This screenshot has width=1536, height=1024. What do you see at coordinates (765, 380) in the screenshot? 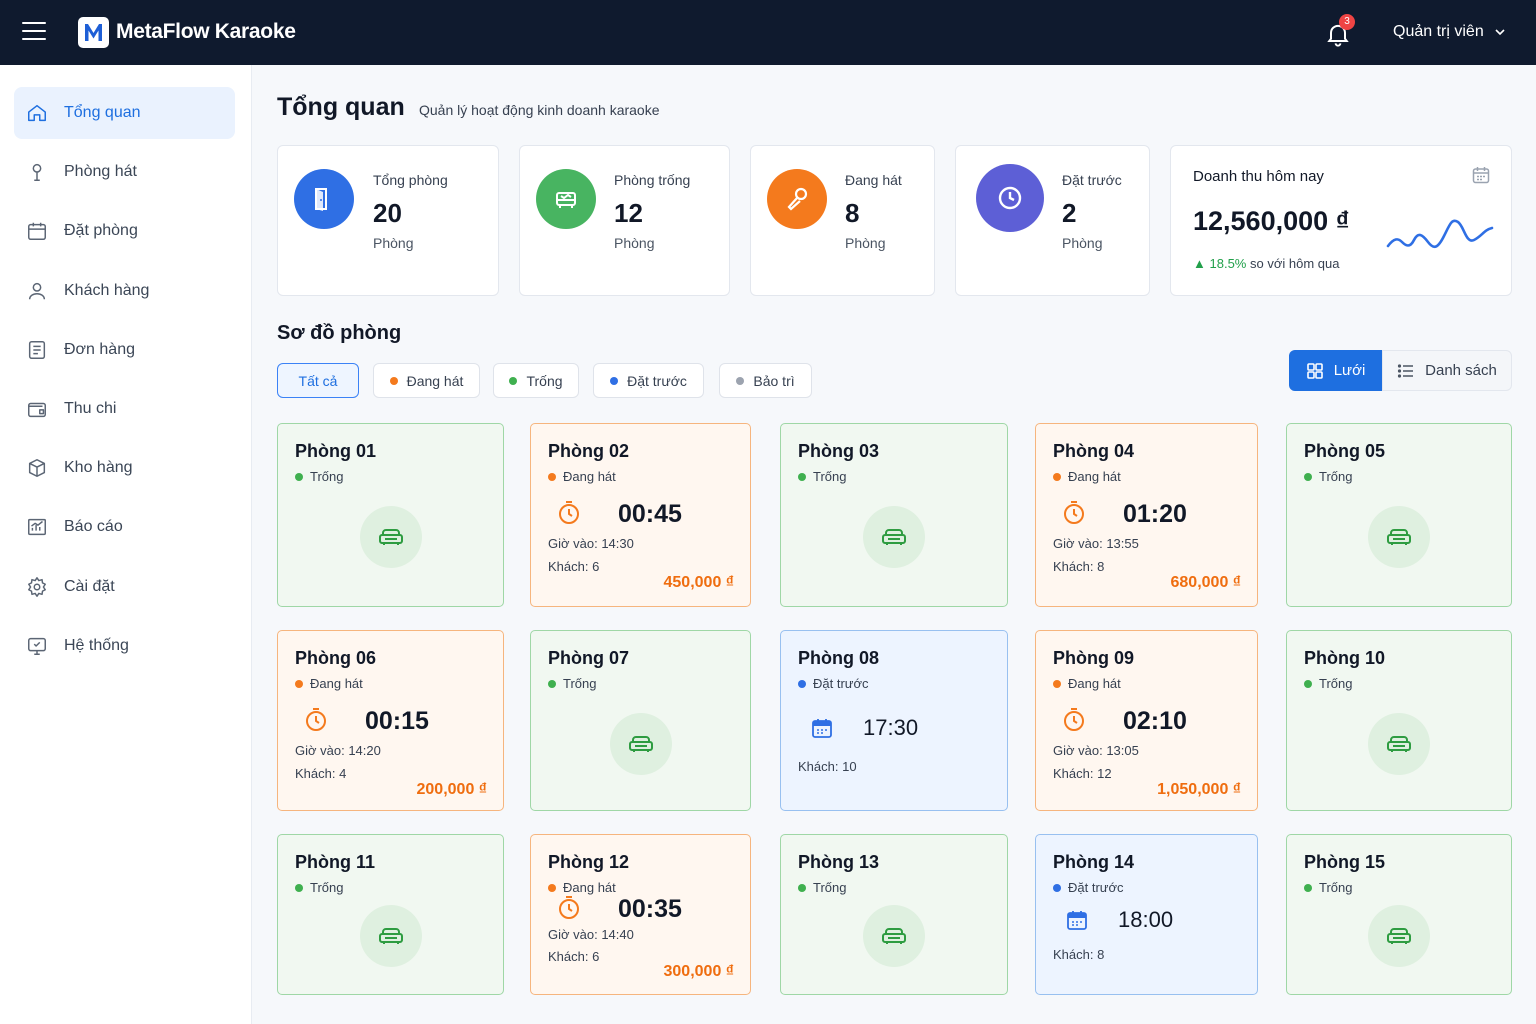
I see `filter-chip-4: Bảo trì` at bounding box center [765, 380].